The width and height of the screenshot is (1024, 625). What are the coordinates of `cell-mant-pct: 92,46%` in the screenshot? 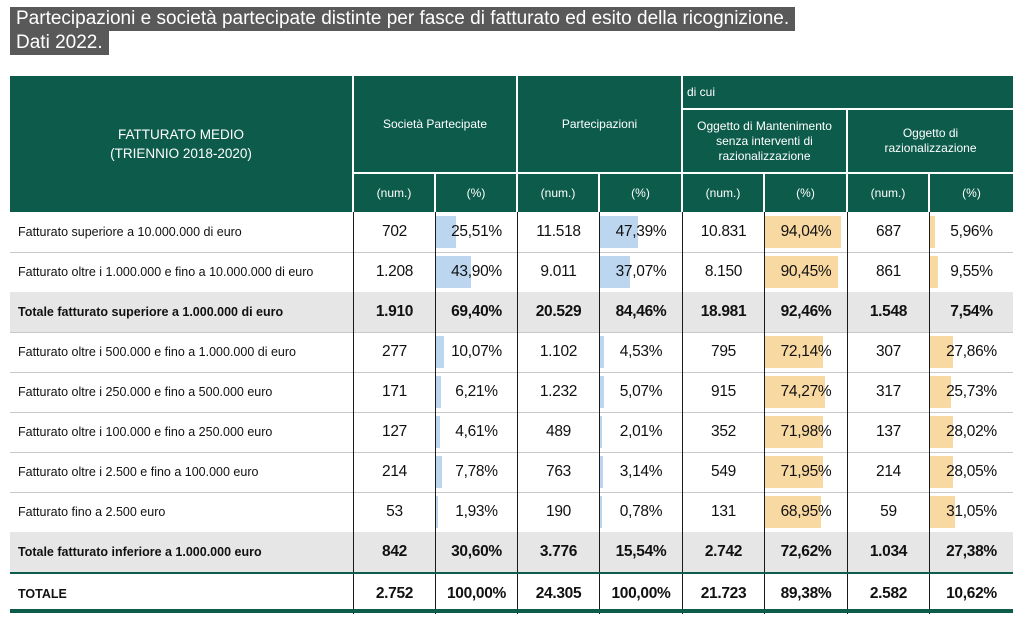 It's located at (806, 312).